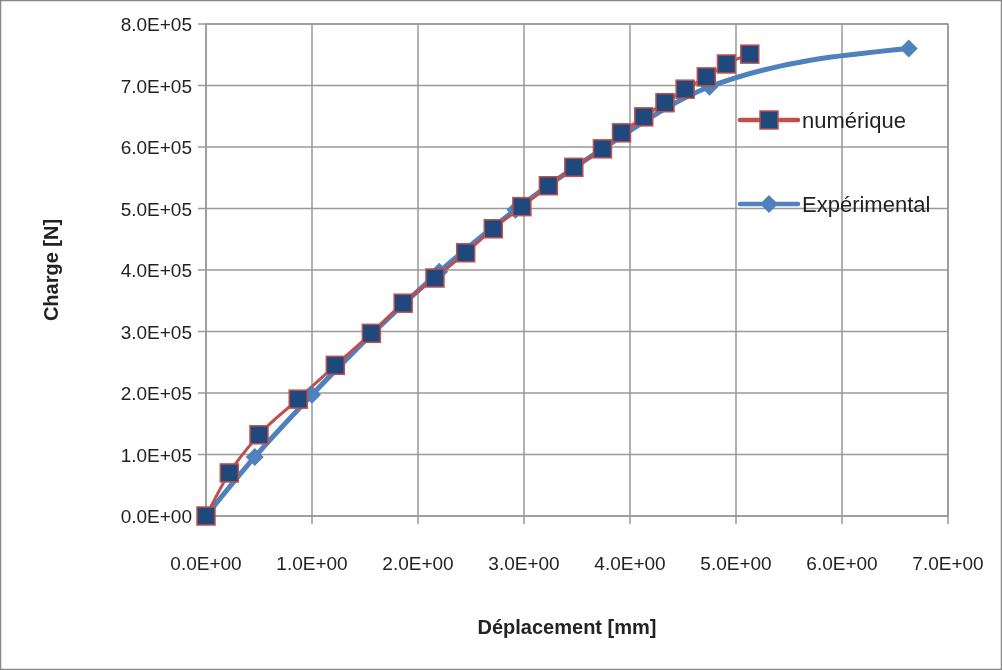 The height and width of the screenshot is (670, 1002). Describe the element at coordinates (418, 563) in the screenshot. I see `x-tick-label: 2.0E+00` at that location.